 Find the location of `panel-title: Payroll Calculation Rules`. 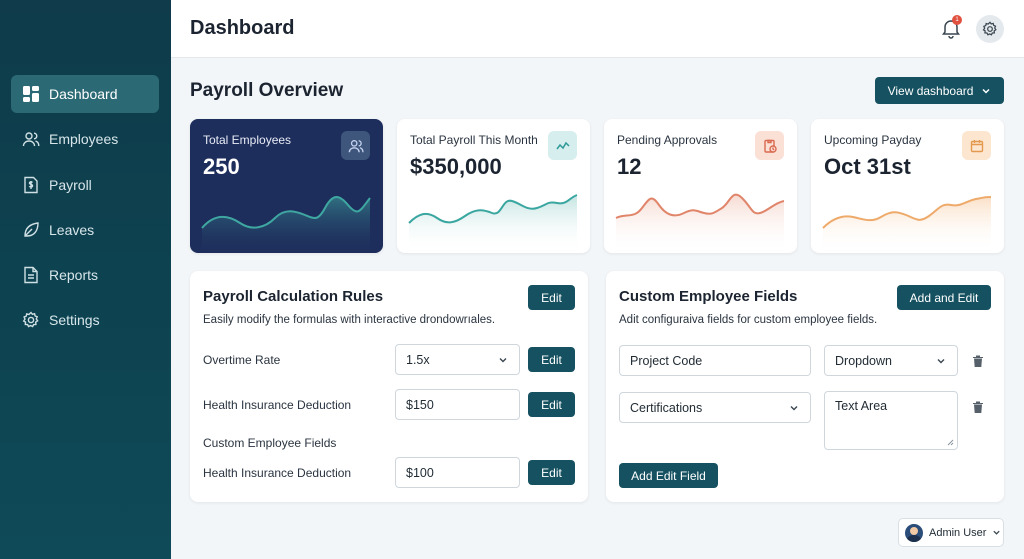

panel-title: Payroll Calculation Rules is located at coordinates (293, 296).